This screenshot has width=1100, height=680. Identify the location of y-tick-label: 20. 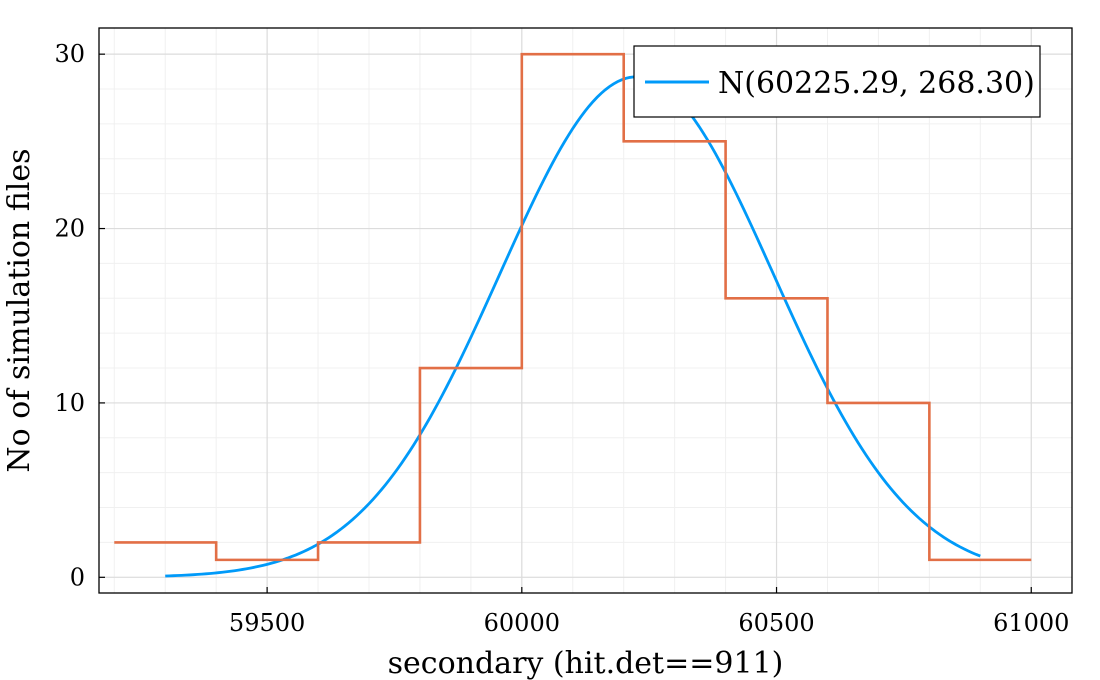
(69, 229).